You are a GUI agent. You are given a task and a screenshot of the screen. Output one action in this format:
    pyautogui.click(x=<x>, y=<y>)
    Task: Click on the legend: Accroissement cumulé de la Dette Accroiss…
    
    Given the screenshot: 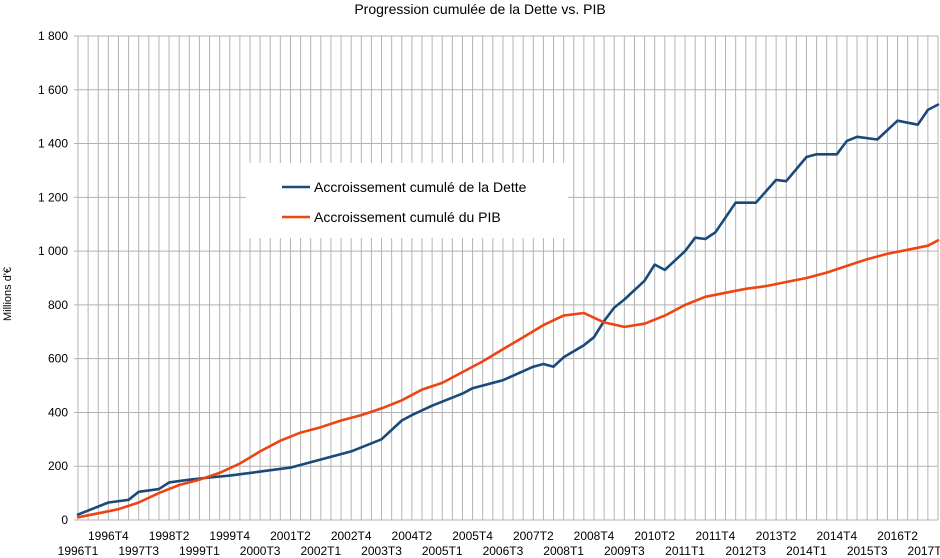 What is the action you would take?
    pyautogui.click(x=407, y=200)
    